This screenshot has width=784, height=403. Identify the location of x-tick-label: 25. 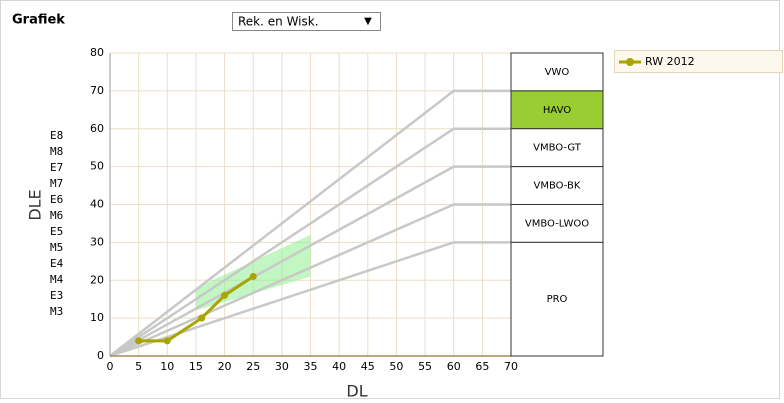
(253, 366).